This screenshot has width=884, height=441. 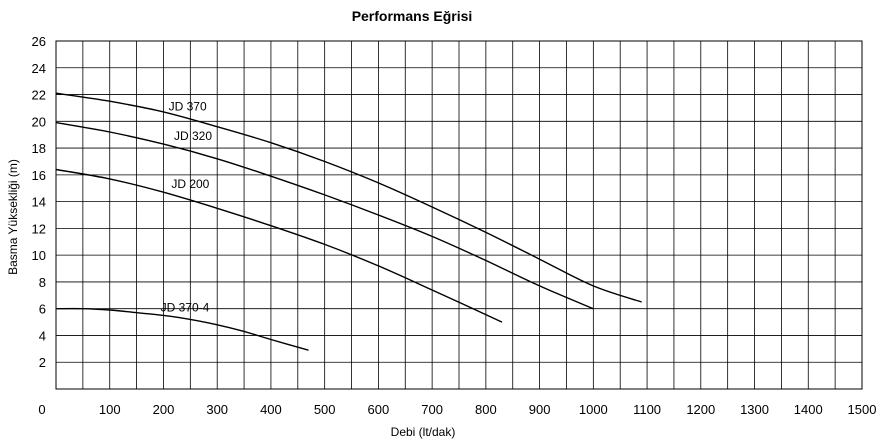 I want to click on y-tick-label: 8, so click(x=42, y=282).